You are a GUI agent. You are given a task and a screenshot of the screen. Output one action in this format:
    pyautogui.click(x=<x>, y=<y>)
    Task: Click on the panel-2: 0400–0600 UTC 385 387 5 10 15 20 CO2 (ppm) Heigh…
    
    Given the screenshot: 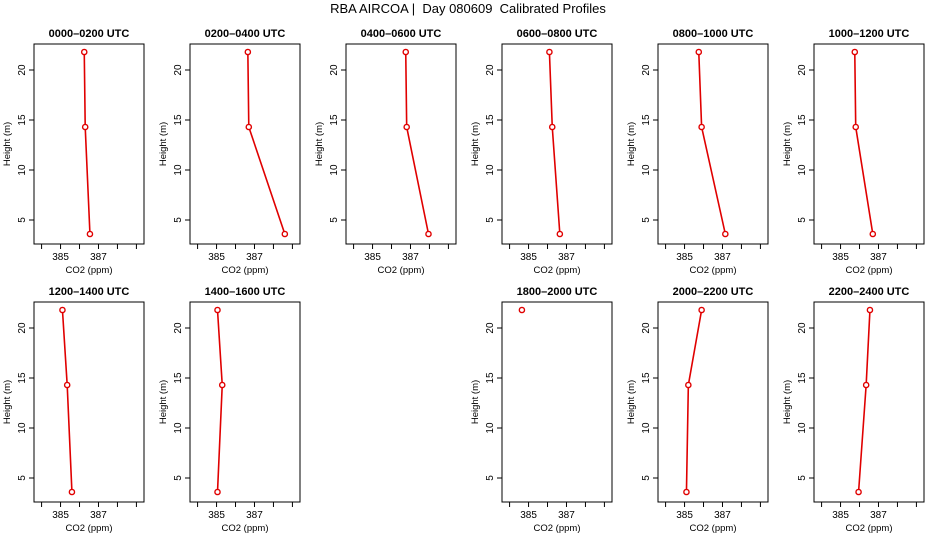 What is the action you would take?
    pyautogui.click(x=385, y=152)
    